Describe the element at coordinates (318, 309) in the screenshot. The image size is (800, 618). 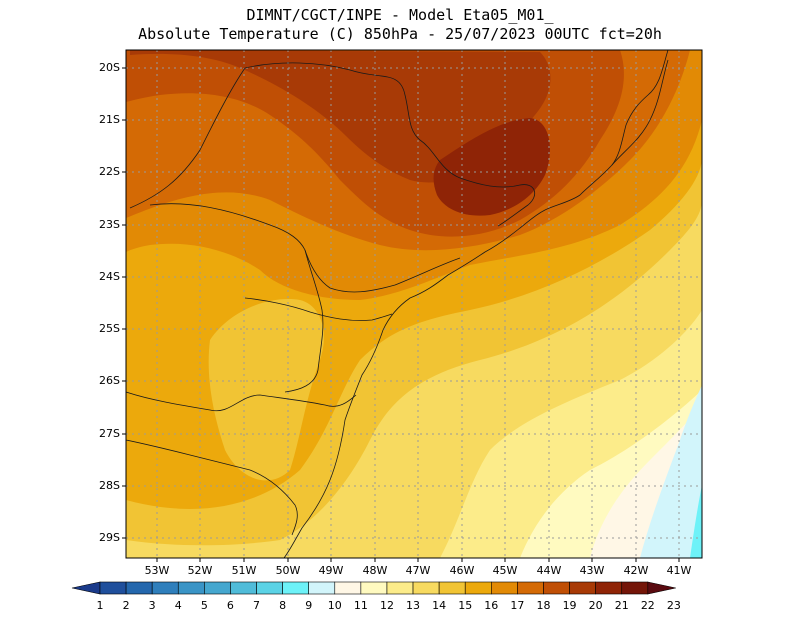
I see `state-border-pr-sc` at that location.